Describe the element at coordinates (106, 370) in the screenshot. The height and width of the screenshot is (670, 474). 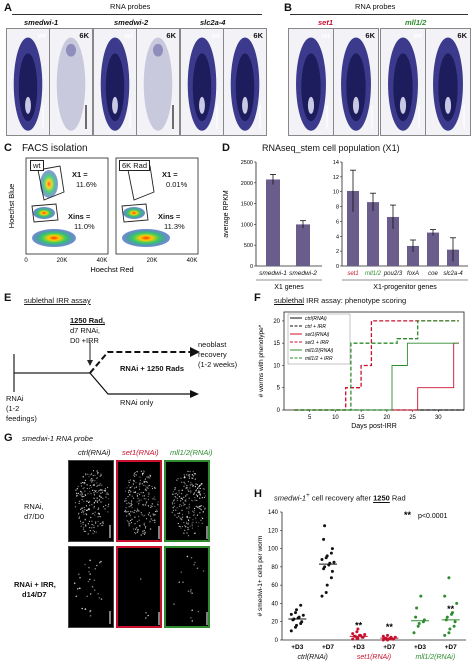
I see `irr-assay-diagram` at that location.